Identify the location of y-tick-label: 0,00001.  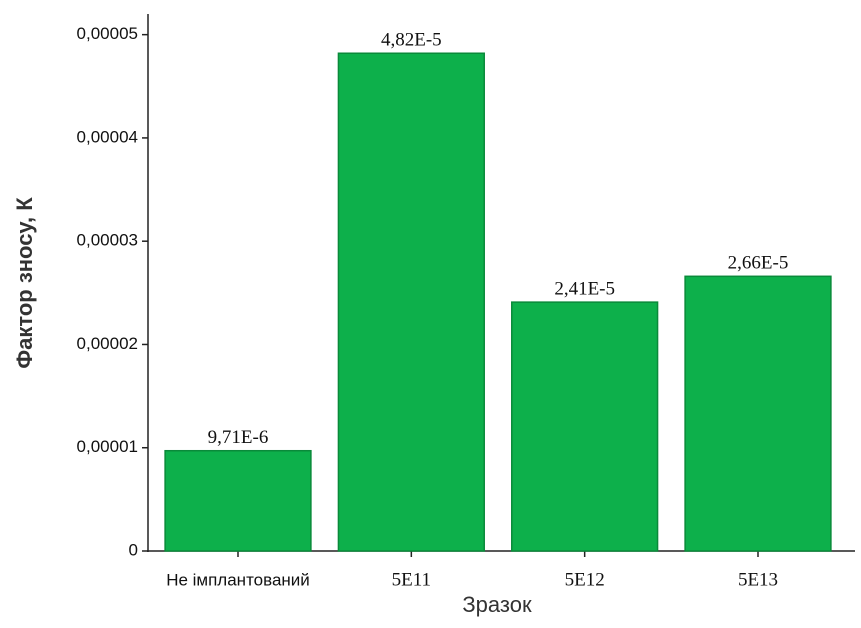
(107, 446).